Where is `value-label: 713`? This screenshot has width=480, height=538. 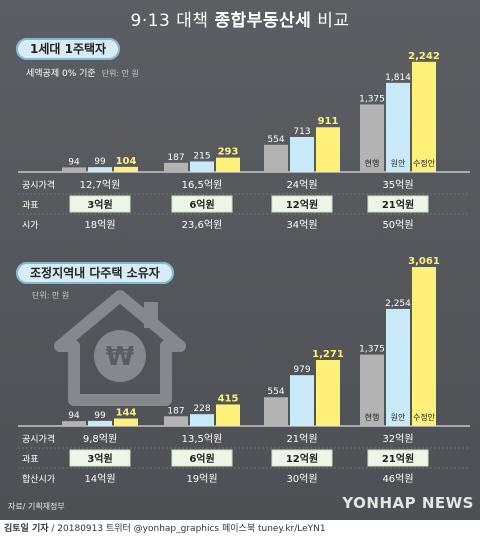 value-label: 713 is located at coordinates (301, 132).